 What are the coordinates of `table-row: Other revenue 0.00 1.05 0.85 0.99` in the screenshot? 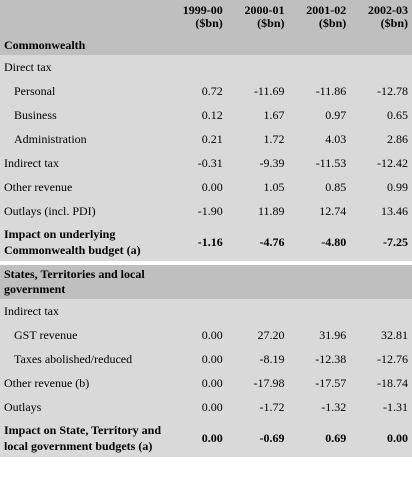 It's located at (206, 187).